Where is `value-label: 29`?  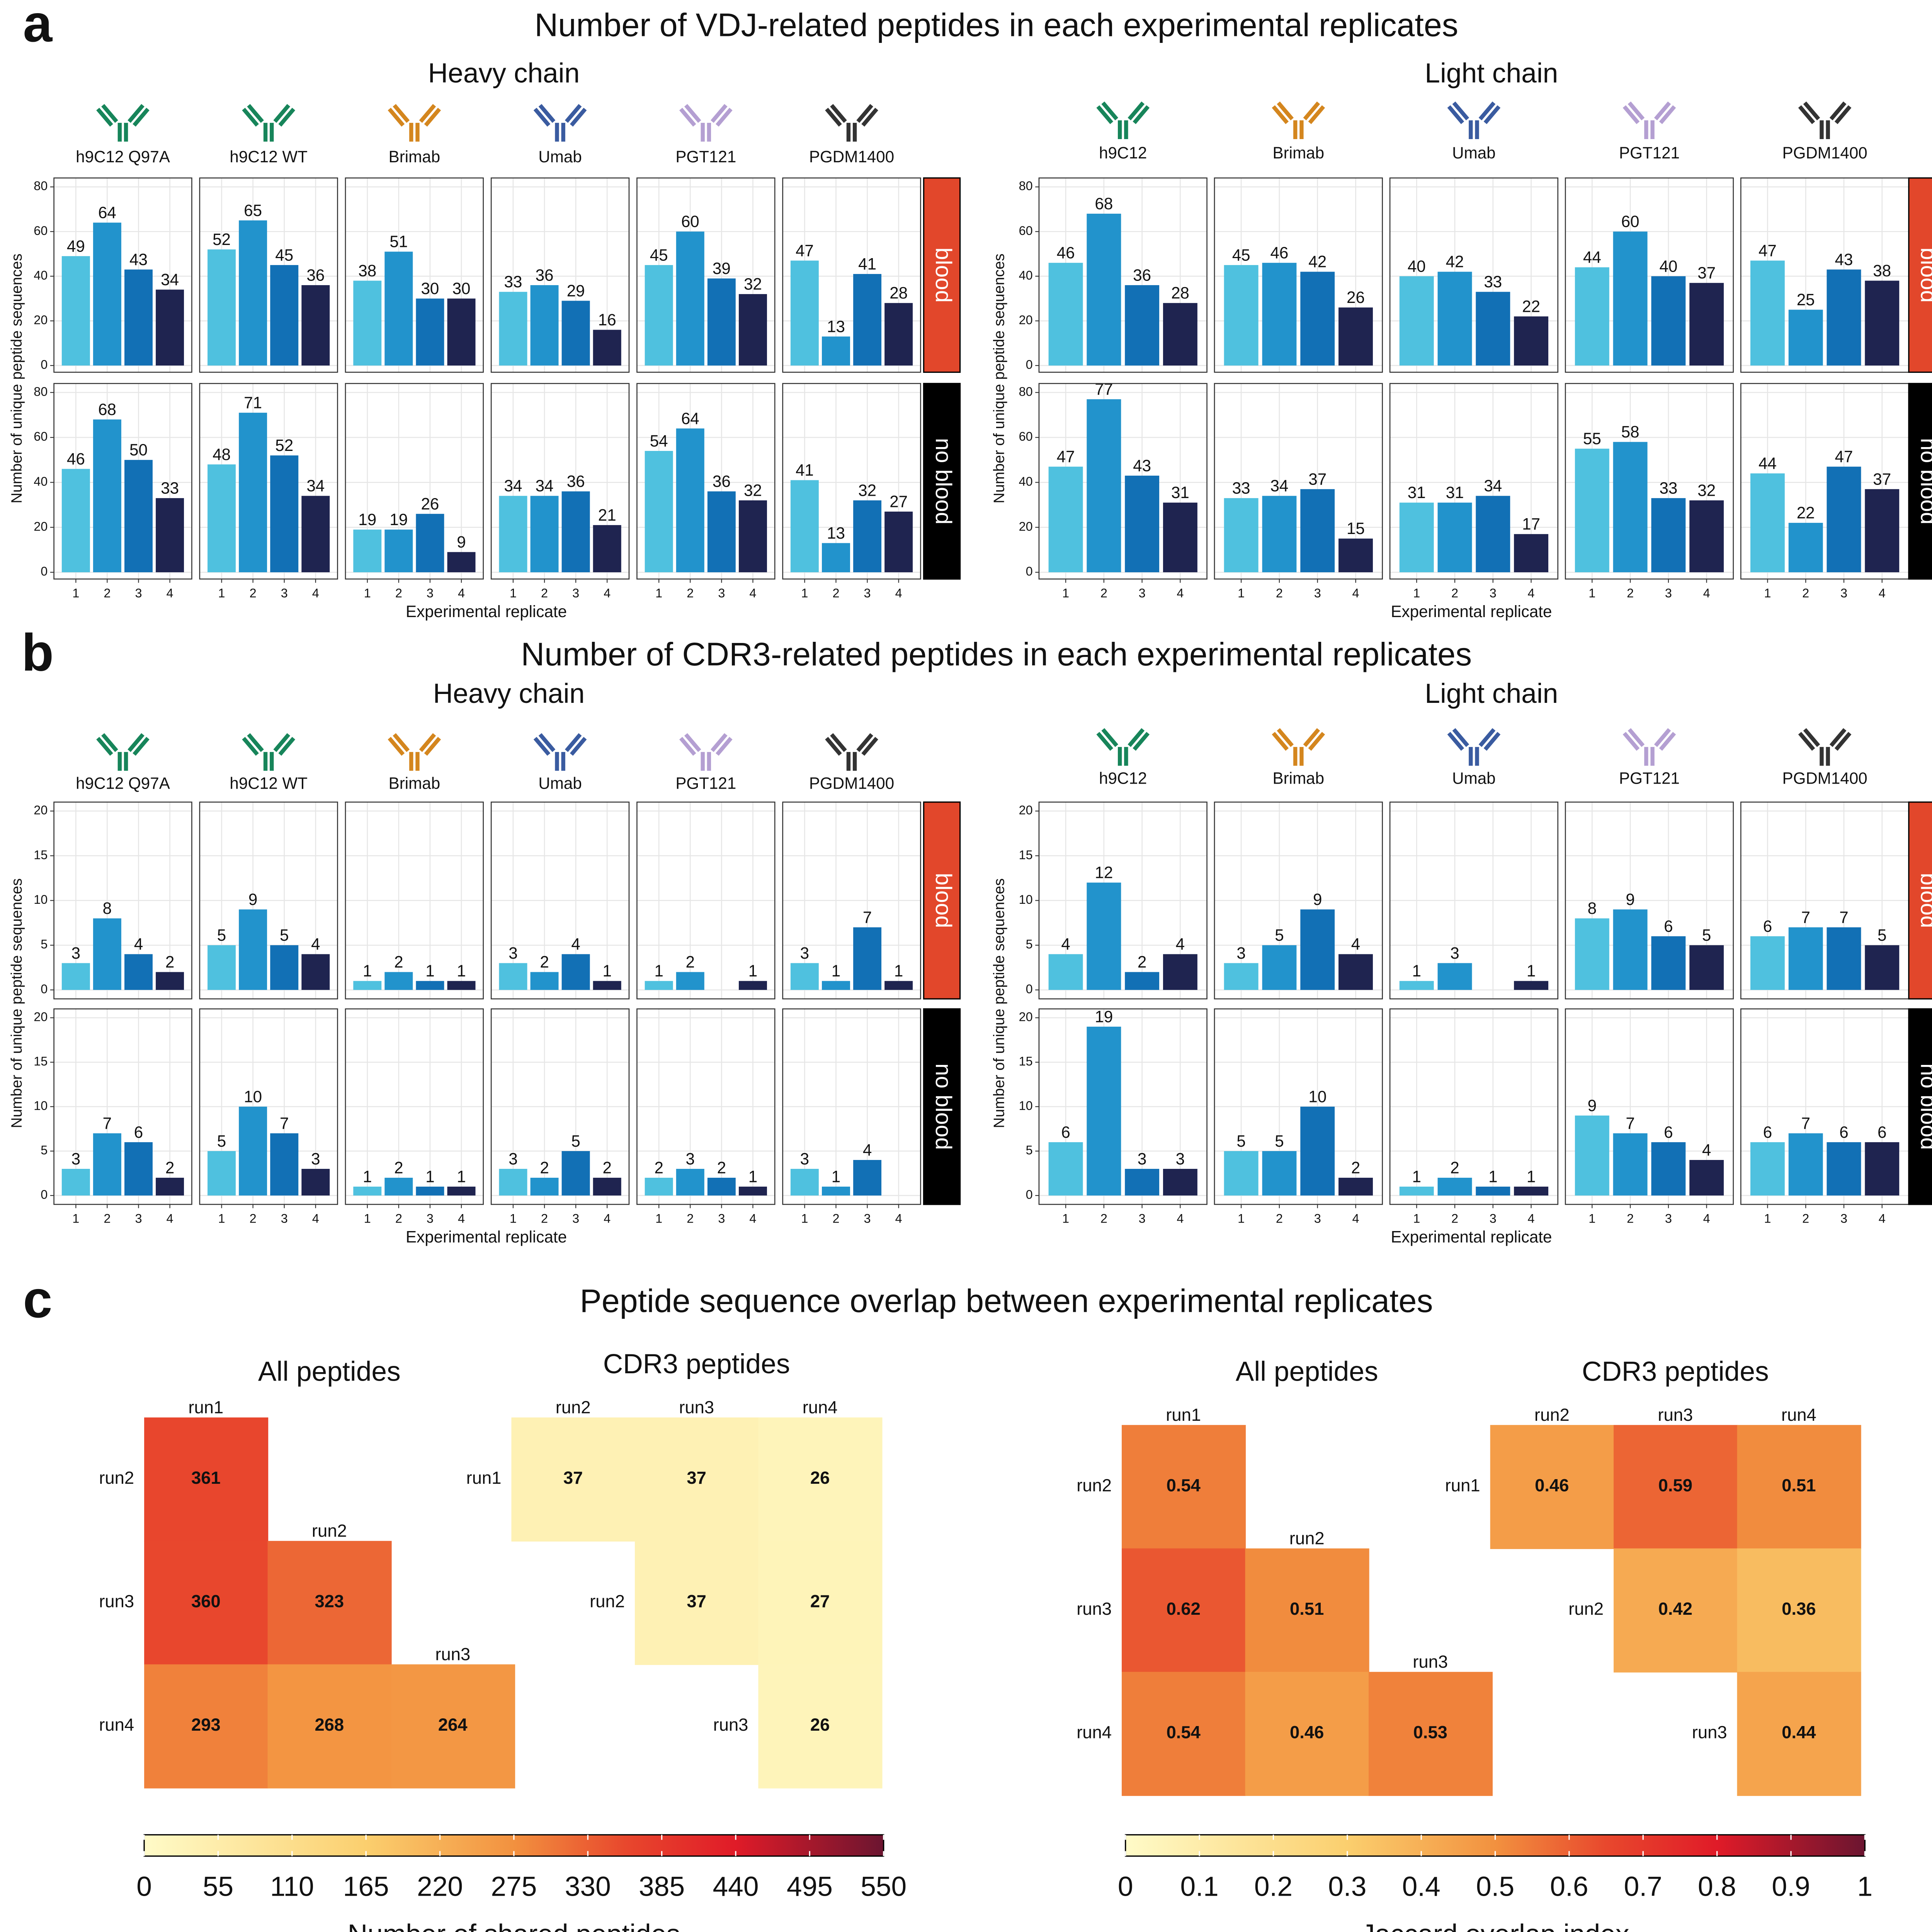 value-label: 29 is located at coordinates (576, 291).